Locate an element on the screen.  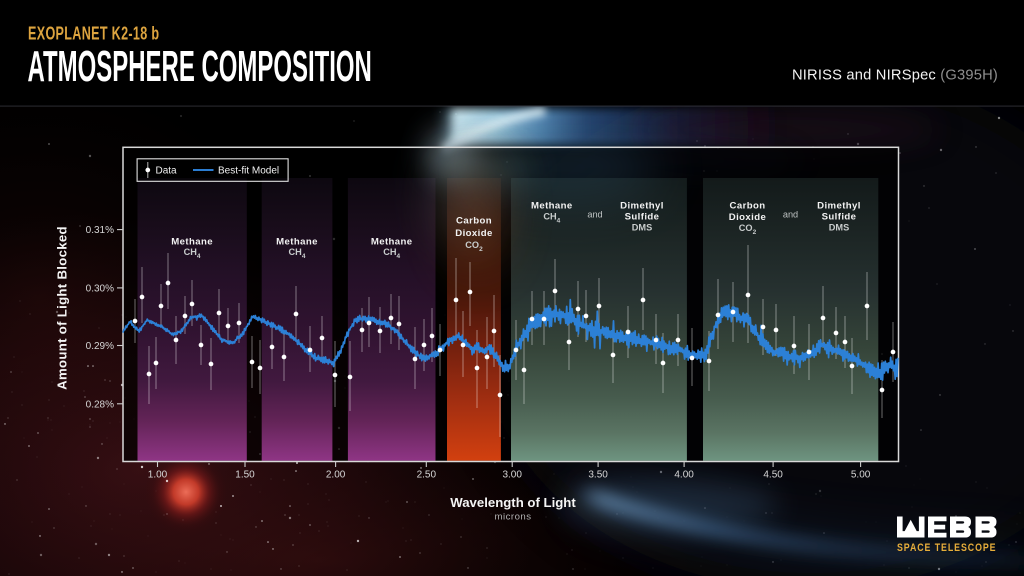
svg-text: Wavelength of Light is located at coordinates (513, 502).